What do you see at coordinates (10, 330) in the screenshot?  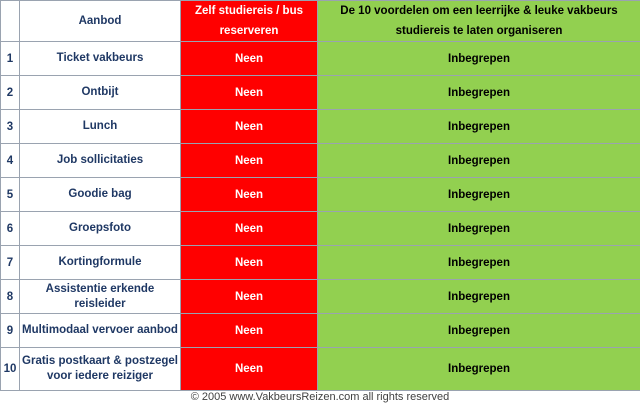 I see `row-number: 9` at bounding box center [10, 330].